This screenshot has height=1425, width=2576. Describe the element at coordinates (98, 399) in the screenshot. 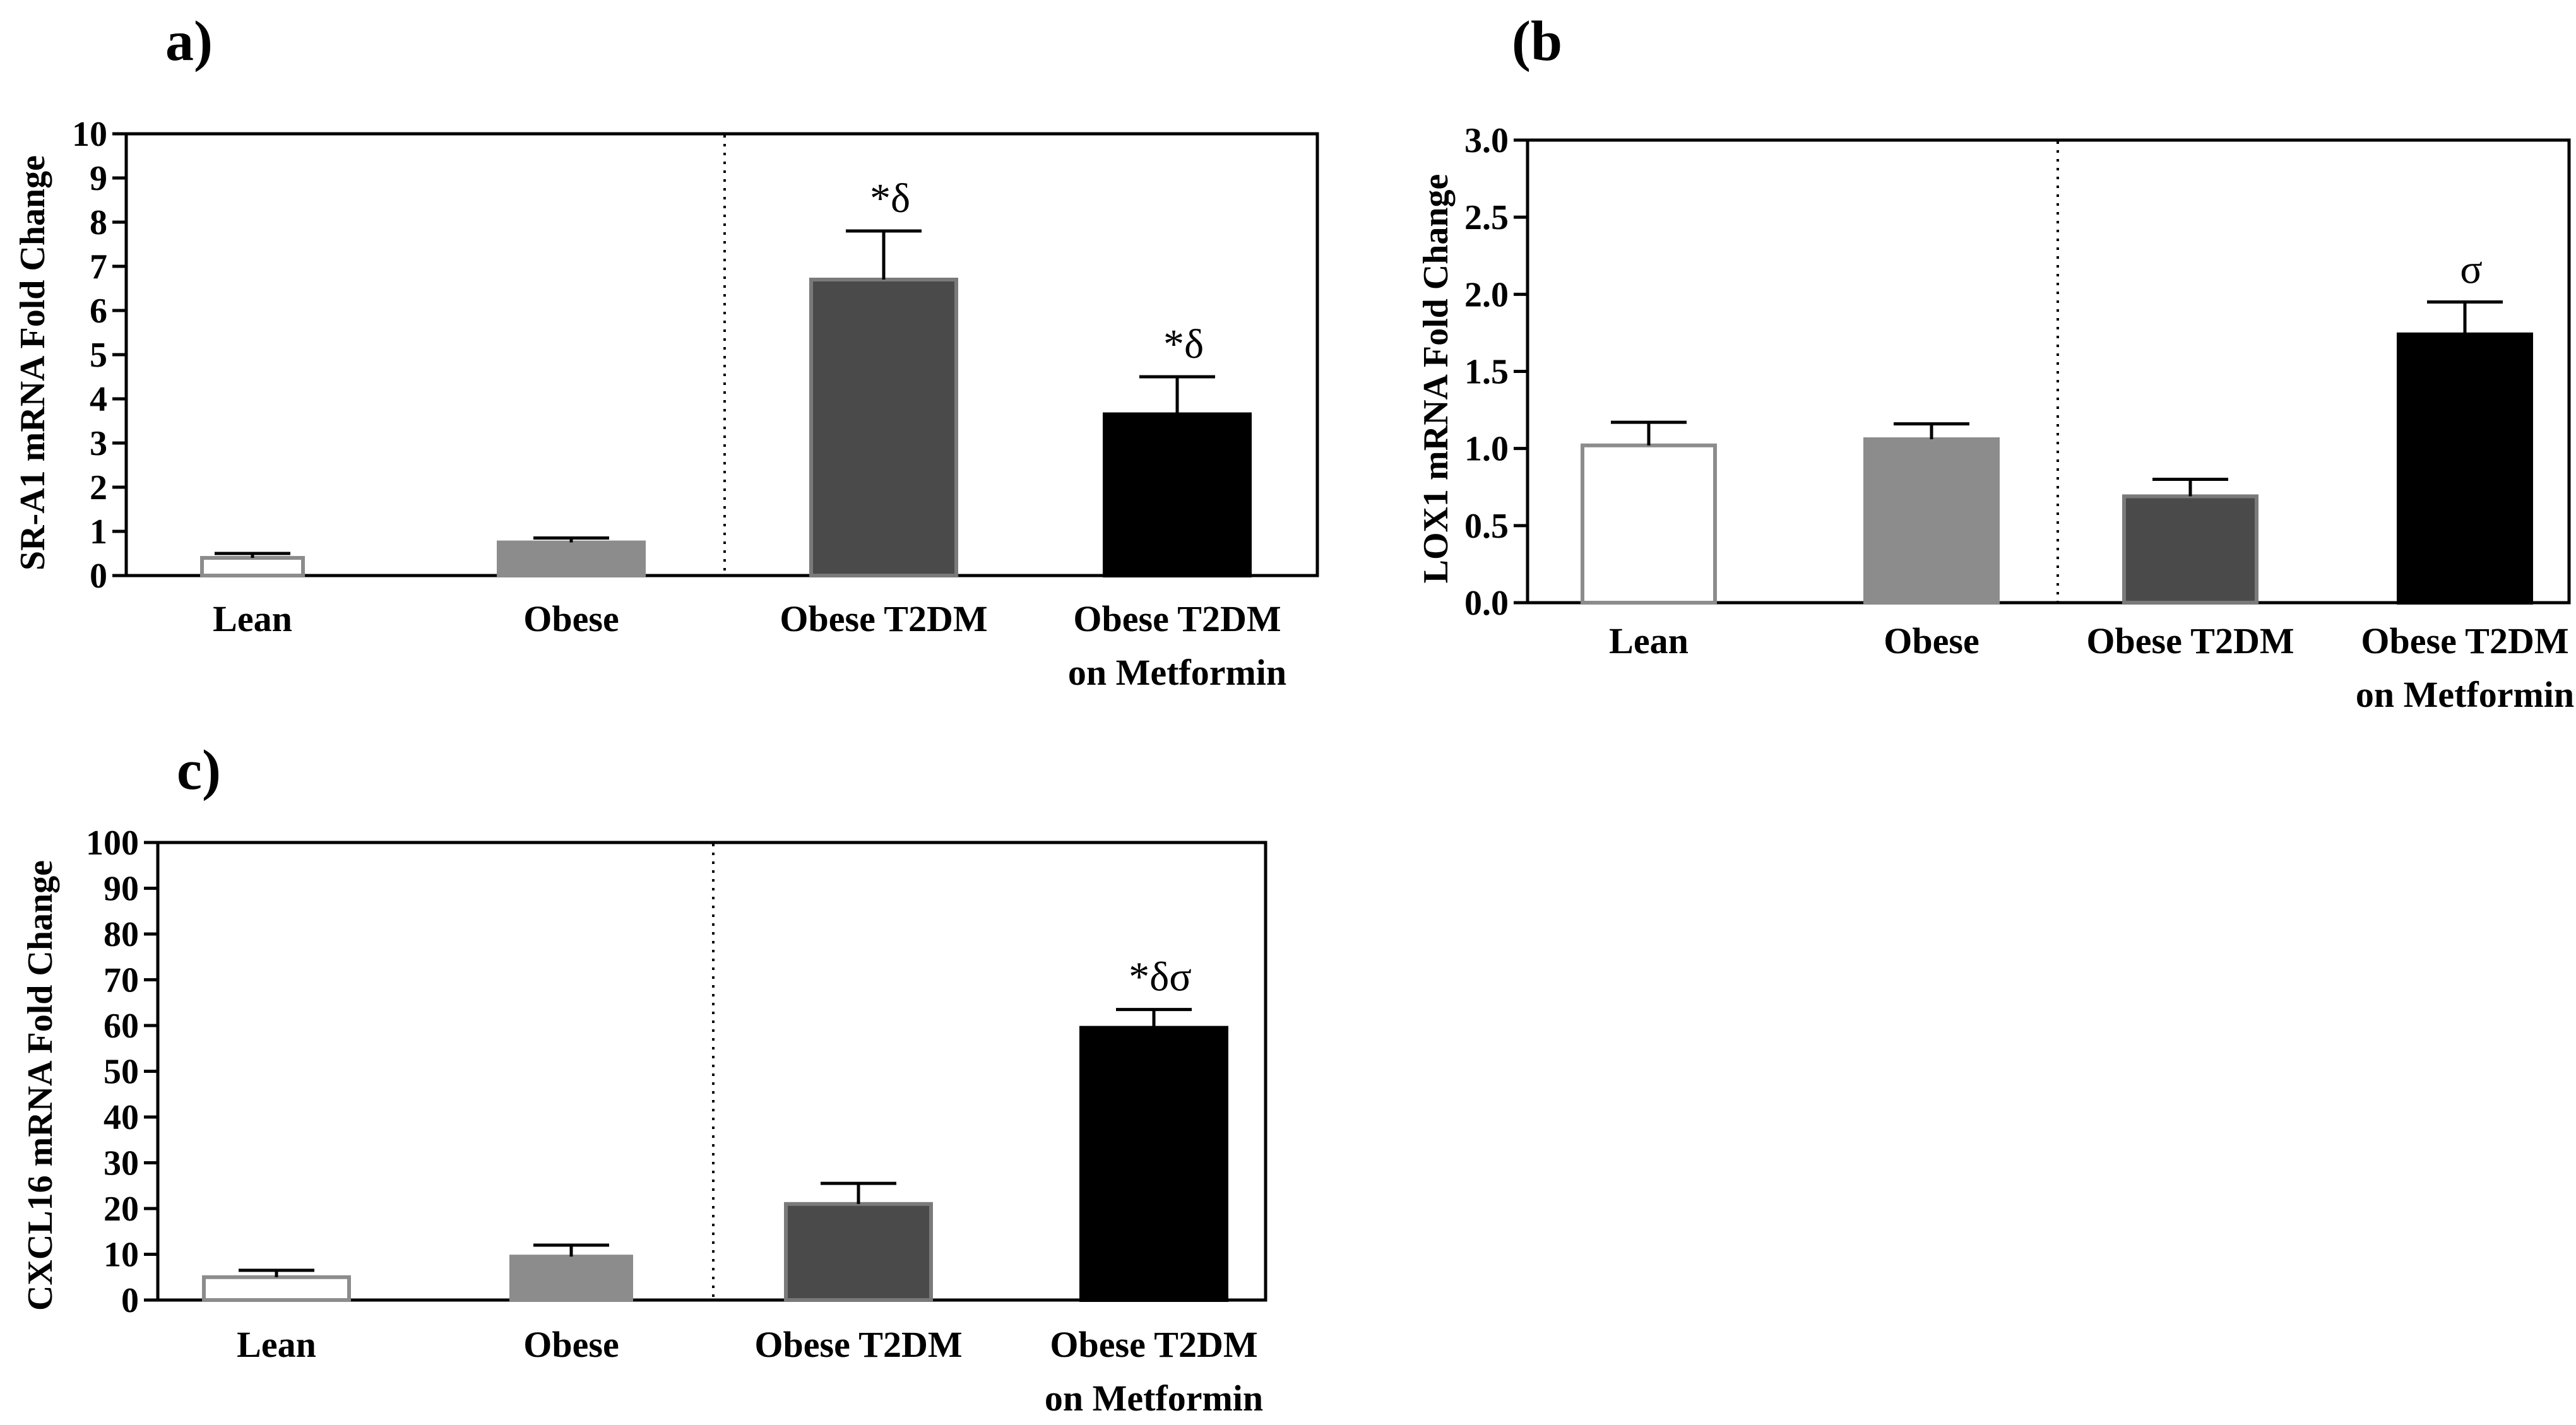

I see `y-tick-label: 4` at that location.